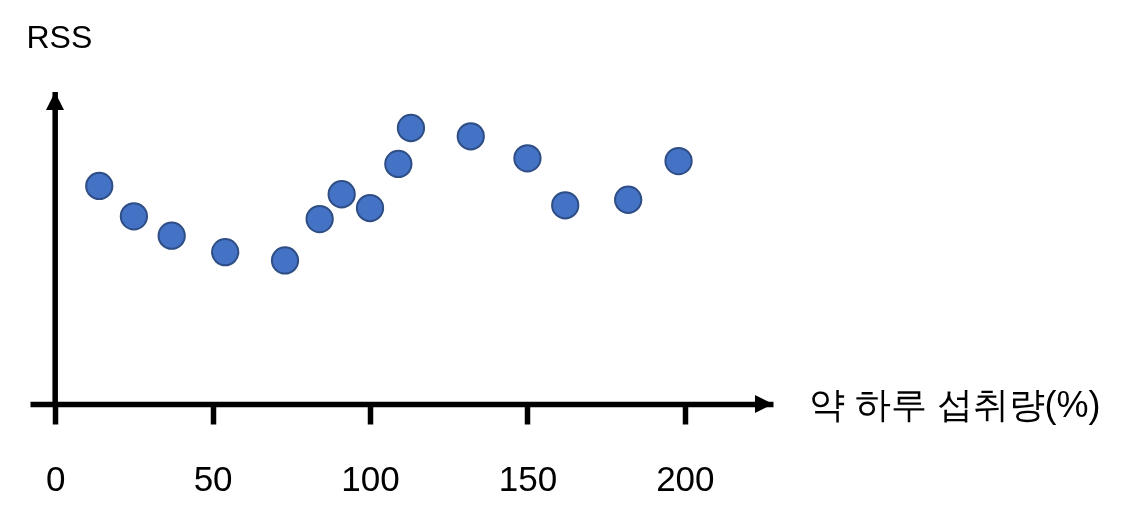 The height and width of the screenshot is (524, 1137). I want to click on x-tick-label: 200, so click(685, 478).